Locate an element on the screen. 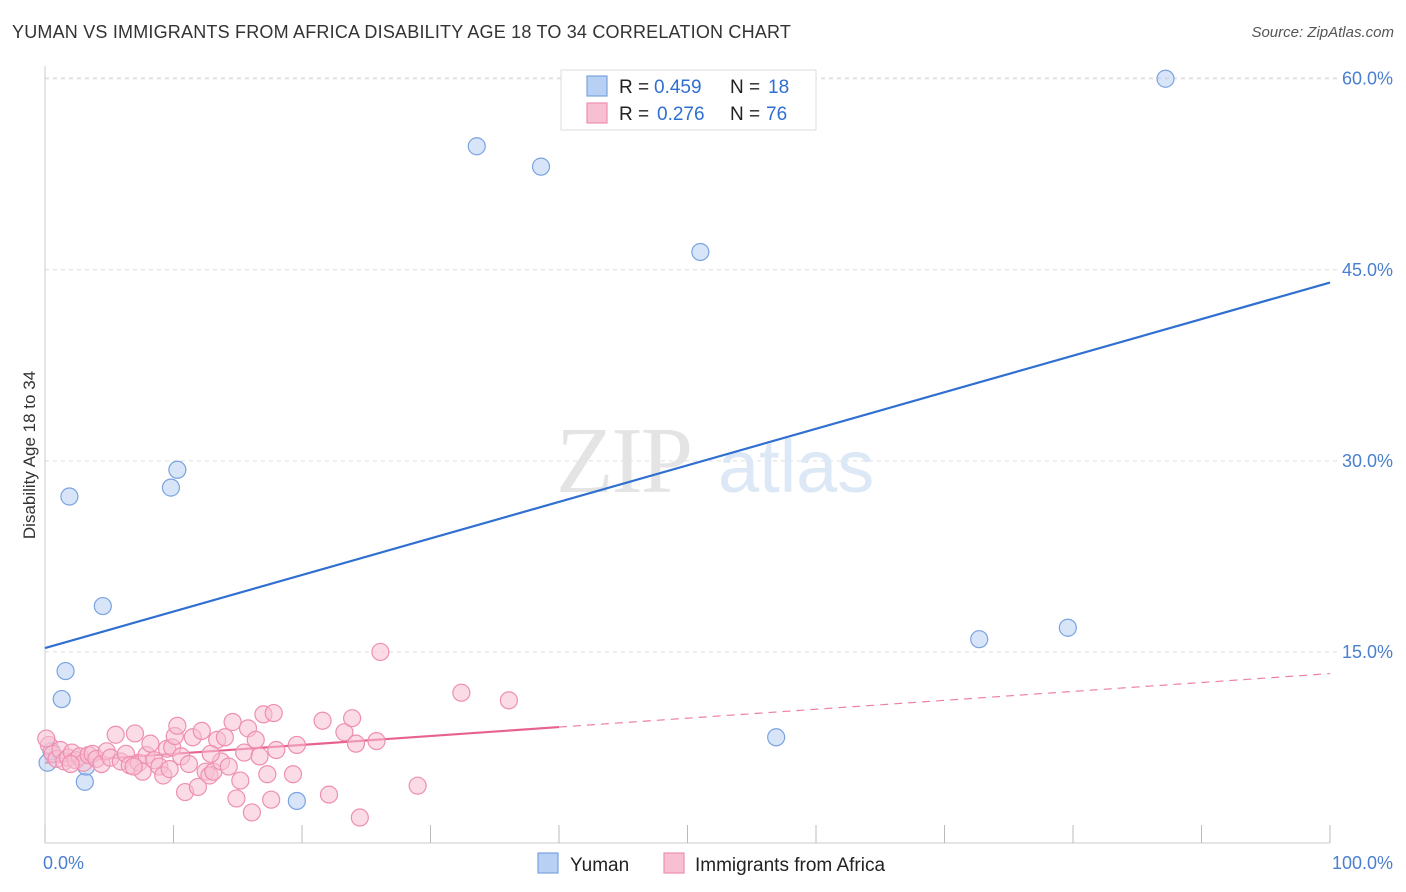 This screenshot has height=892, width=1406. bottom-legend-swatch-africa is located at coordinates (674, 863).